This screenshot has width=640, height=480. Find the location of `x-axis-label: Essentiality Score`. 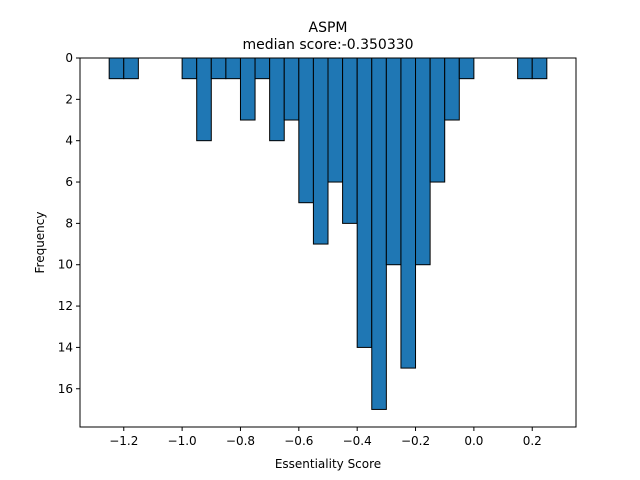

x-axis-label: Essentiality Score is located at coordinates (328, 464).